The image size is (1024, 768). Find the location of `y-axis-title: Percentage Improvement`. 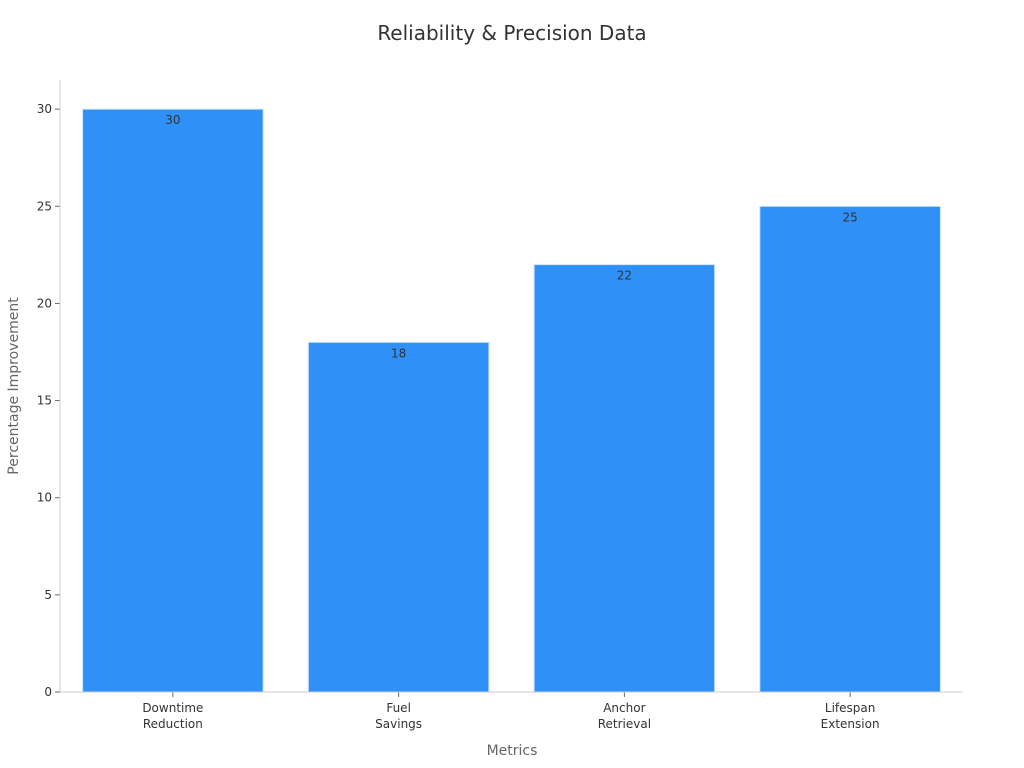

y-axis-title: Percentage Improvement is located at coordinates (14, 386).